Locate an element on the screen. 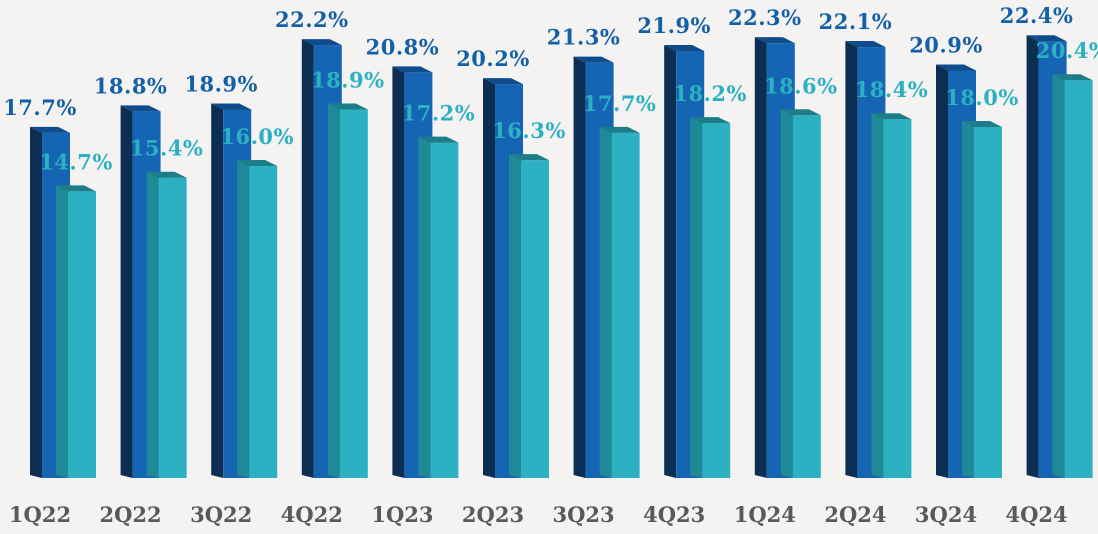 The image size is (1098, 534). bar-top-1-4Q23 is located at coordinates (684, 47).